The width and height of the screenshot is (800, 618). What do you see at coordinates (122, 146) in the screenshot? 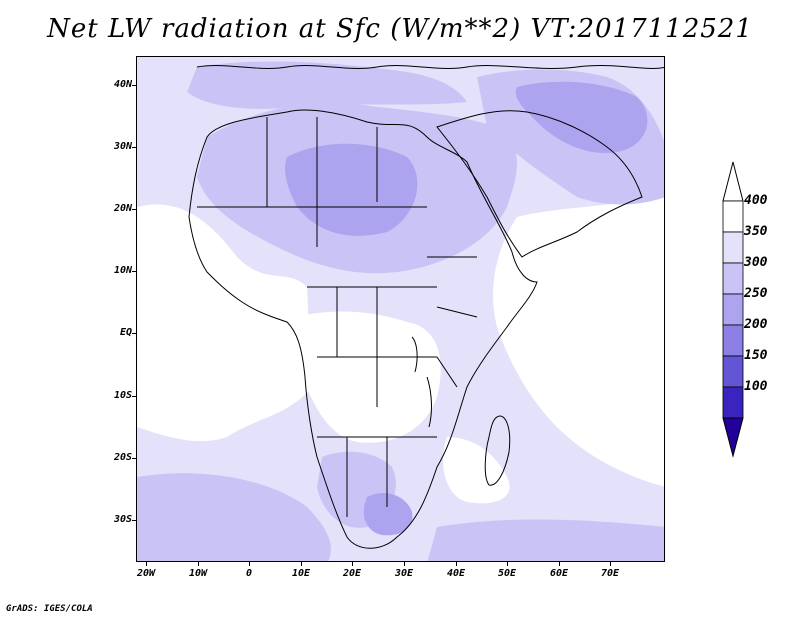
I see `lat-label-30n: 30N` at bounding box center [122, 146].